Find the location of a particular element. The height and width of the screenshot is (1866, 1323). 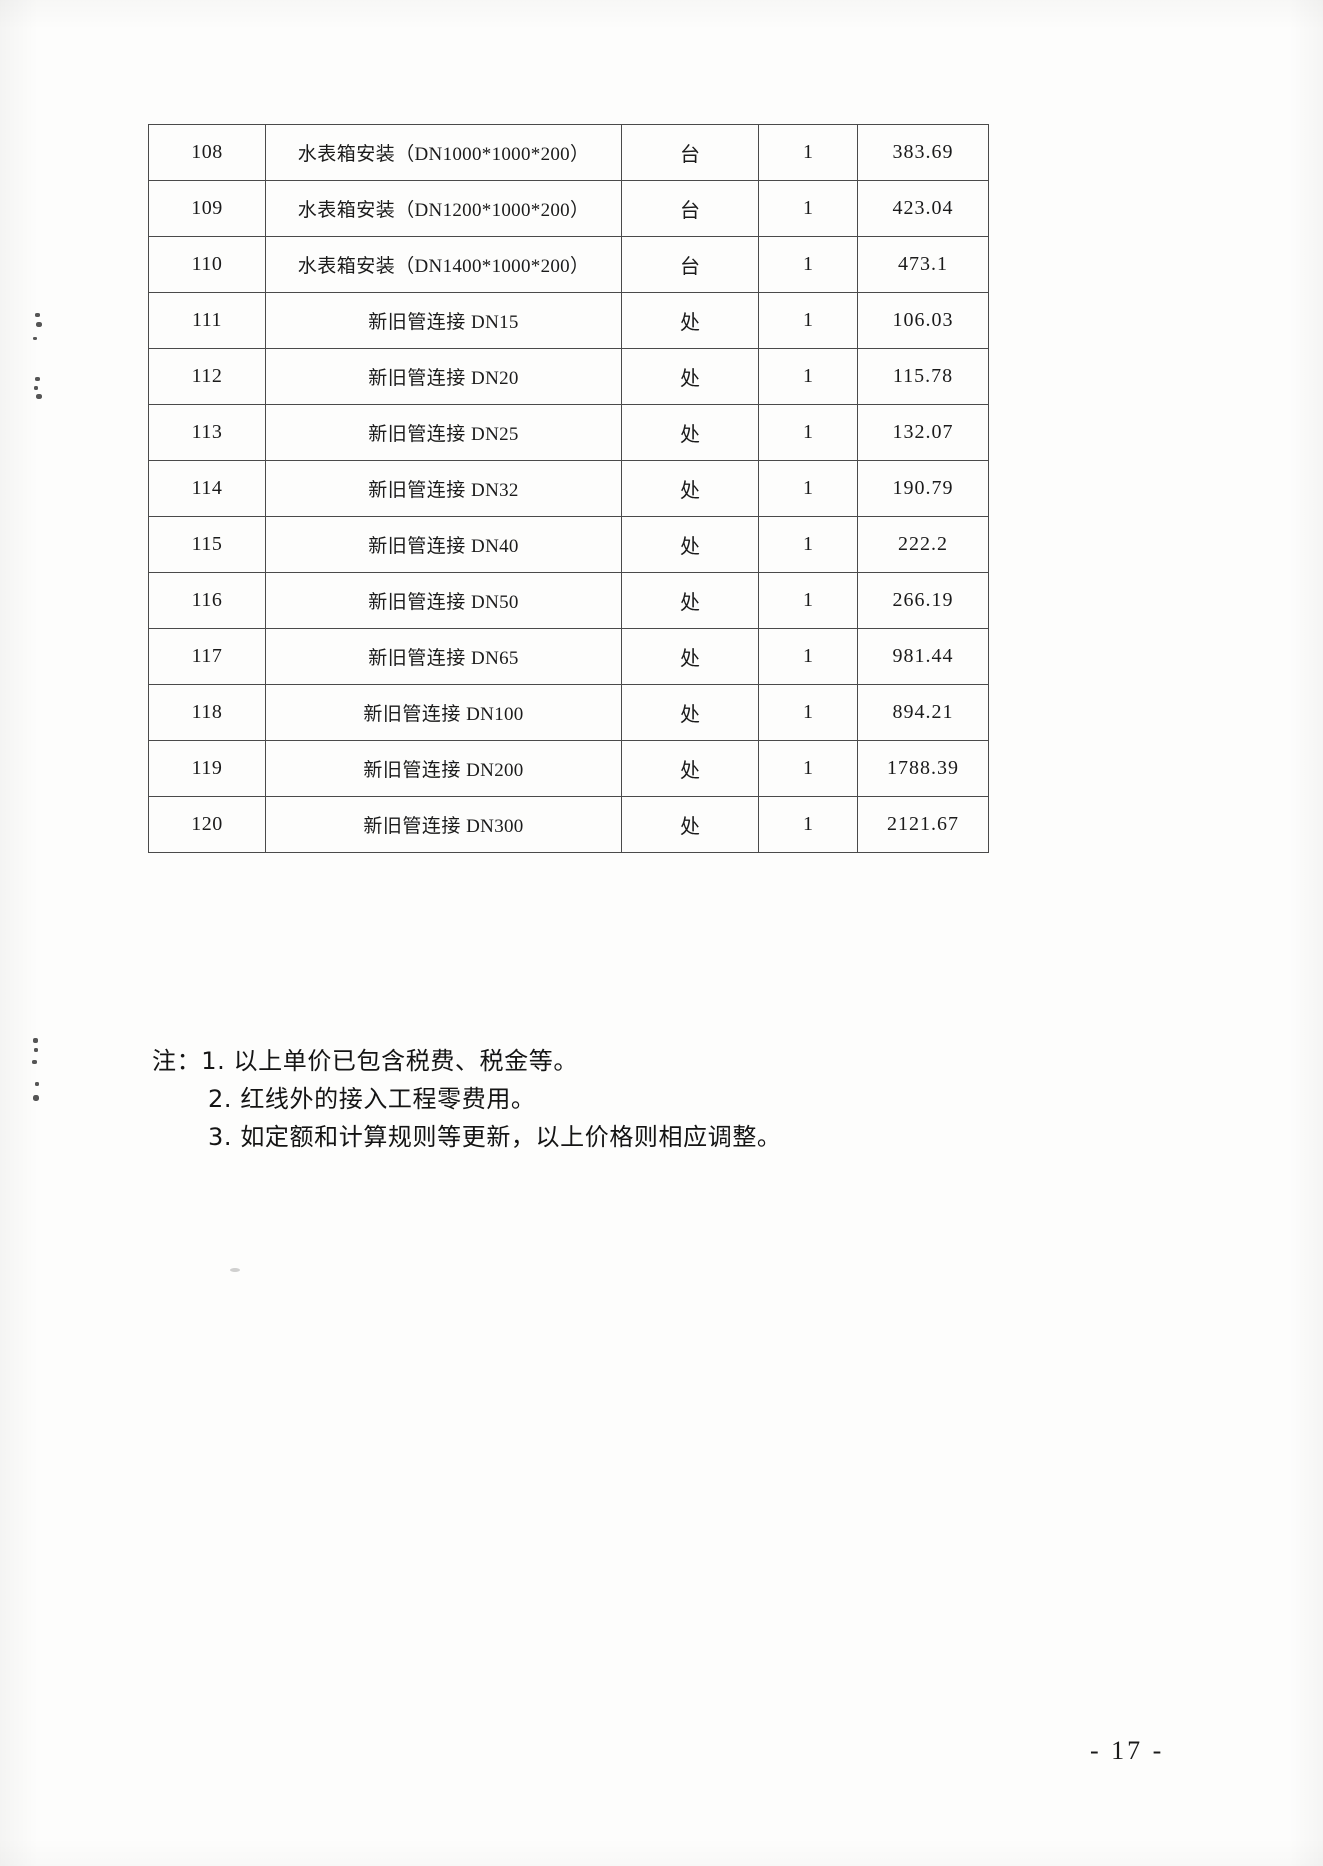

row-description-cell: 新旧管连接 DN50 is located at coordinates (443, 600).